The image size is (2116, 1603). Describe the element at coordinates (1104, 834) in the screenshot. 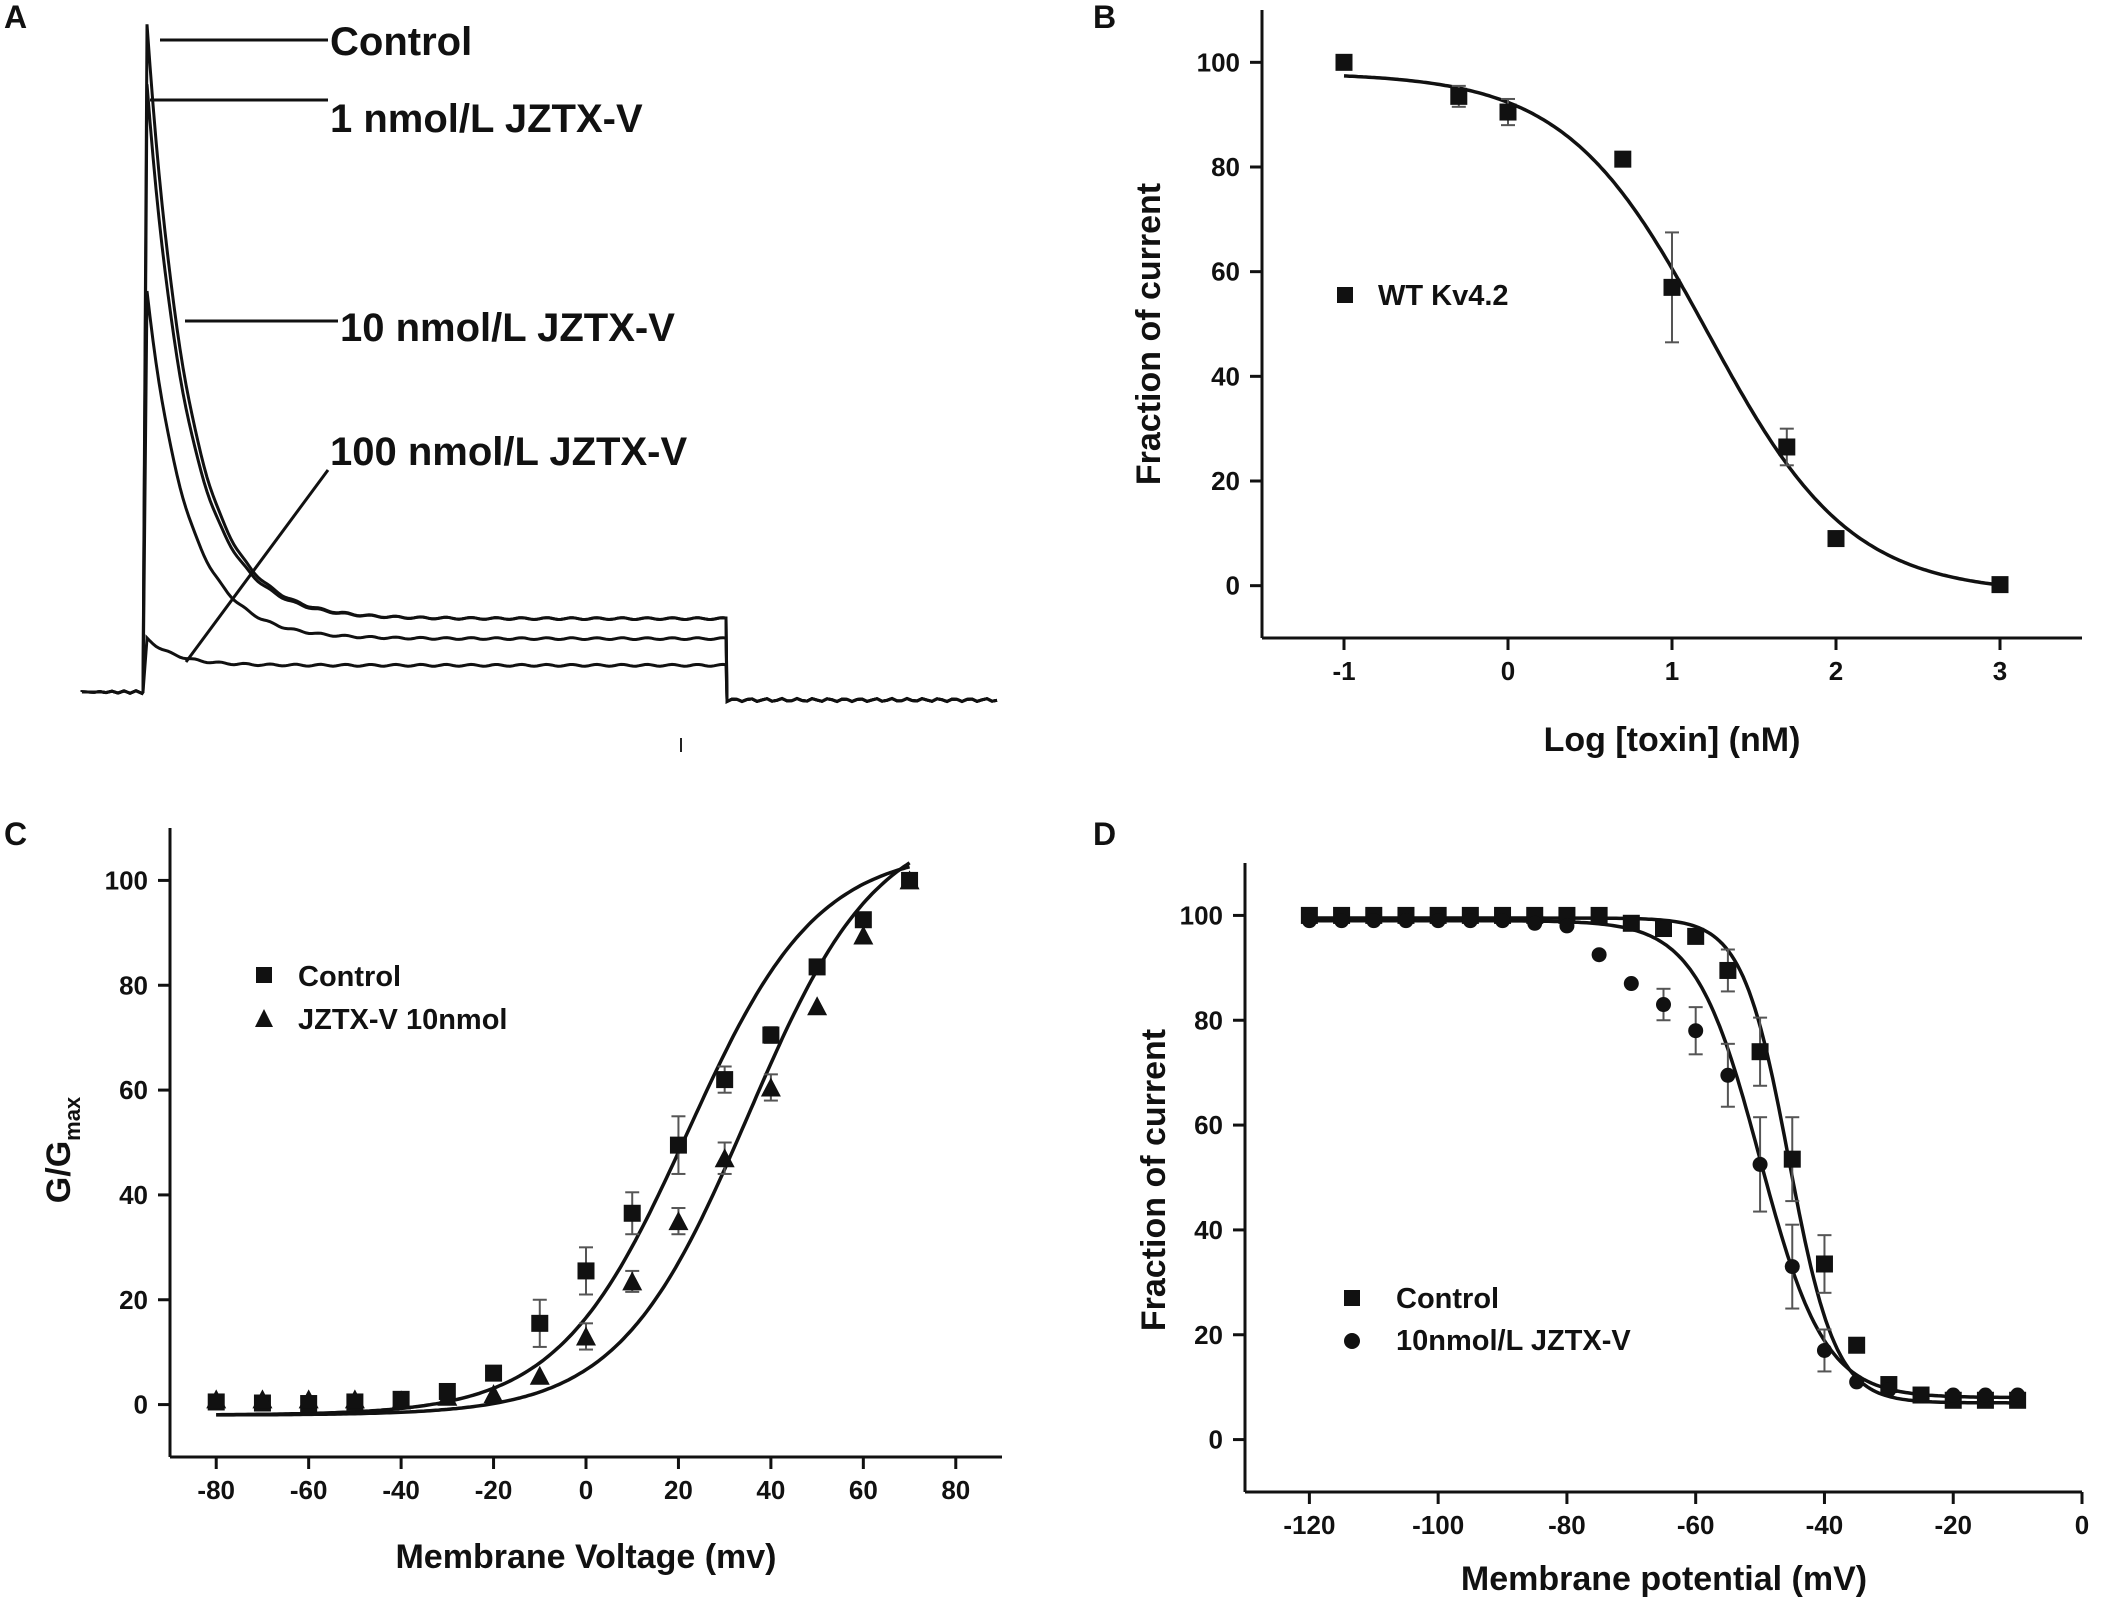

I see `panel-d-label: D` at that location.